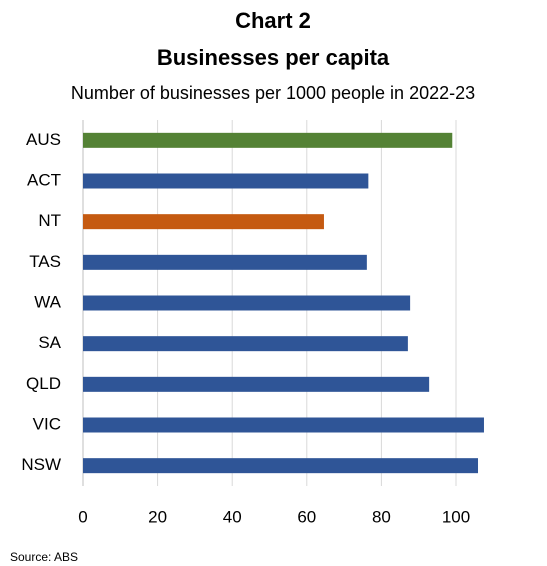 The width and height of the screenshot is (547, 566). What do you see at coordinates (44, 179) in the screenshot?
I see `y-tick-label: ACT` at bounding box center [44, 179].